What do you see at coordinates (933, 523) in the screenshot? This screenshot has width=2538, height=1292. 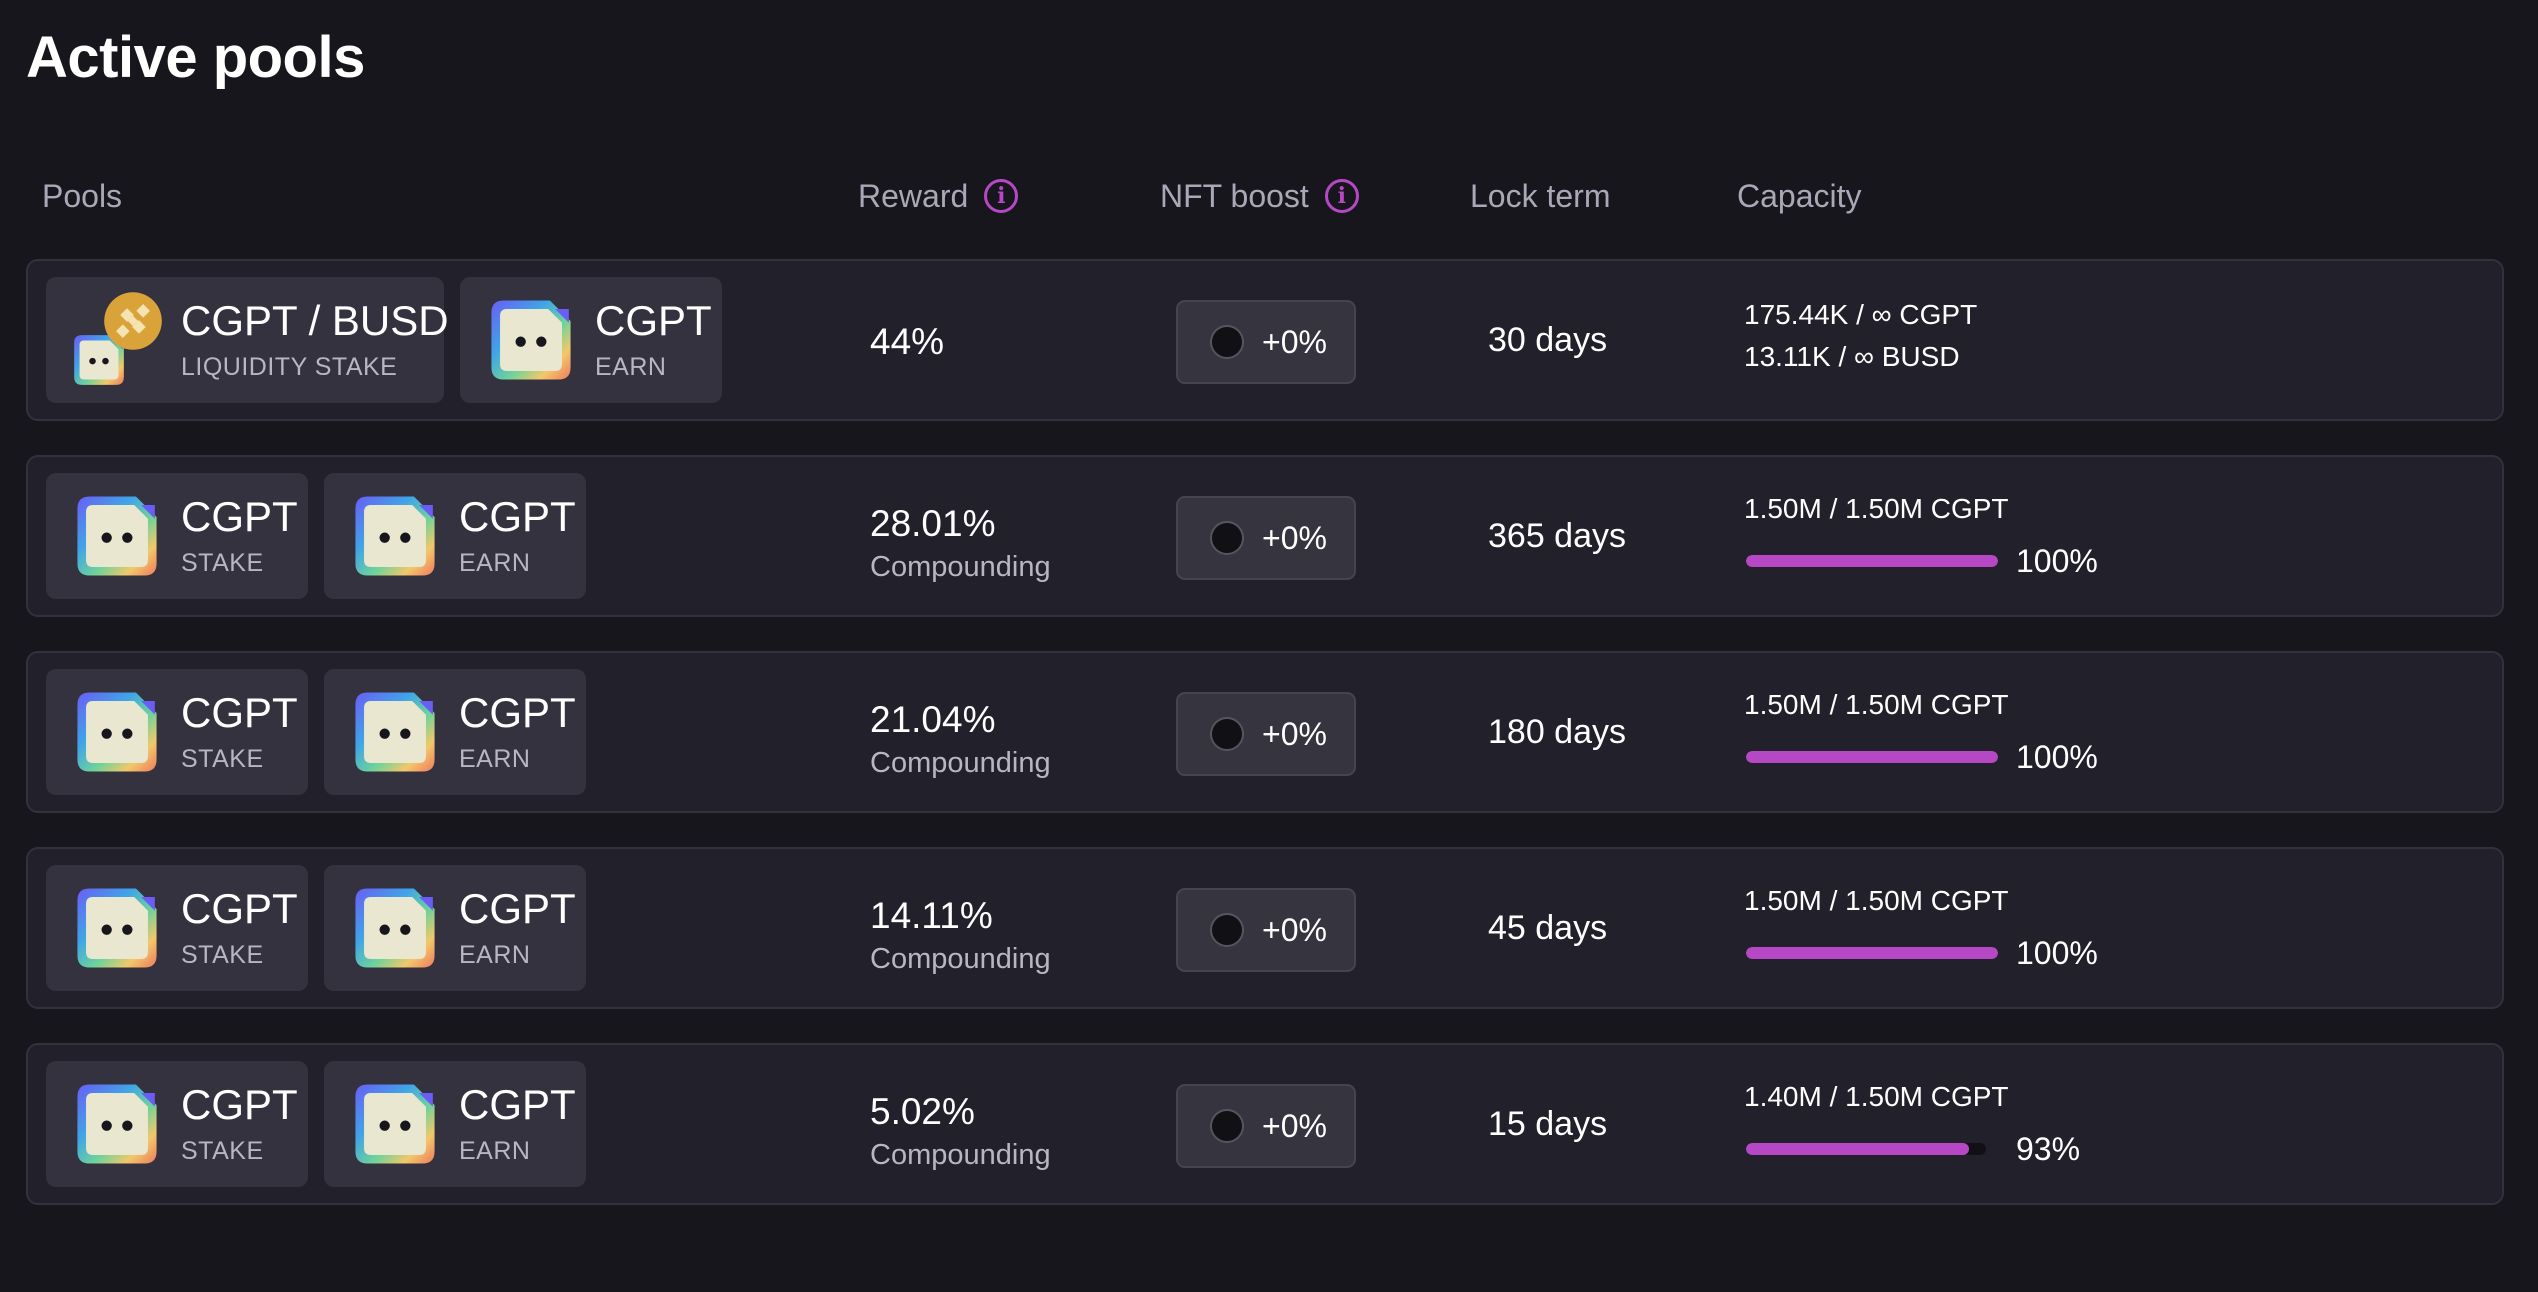 I see `reward-value: 28.01%` at bounding box center [933, 523].